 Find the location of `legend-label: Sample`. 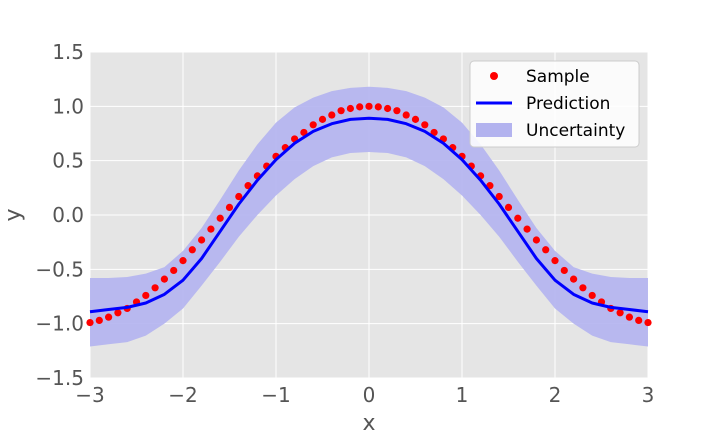

legend-label: Sample is located at coordinates (558, 77).